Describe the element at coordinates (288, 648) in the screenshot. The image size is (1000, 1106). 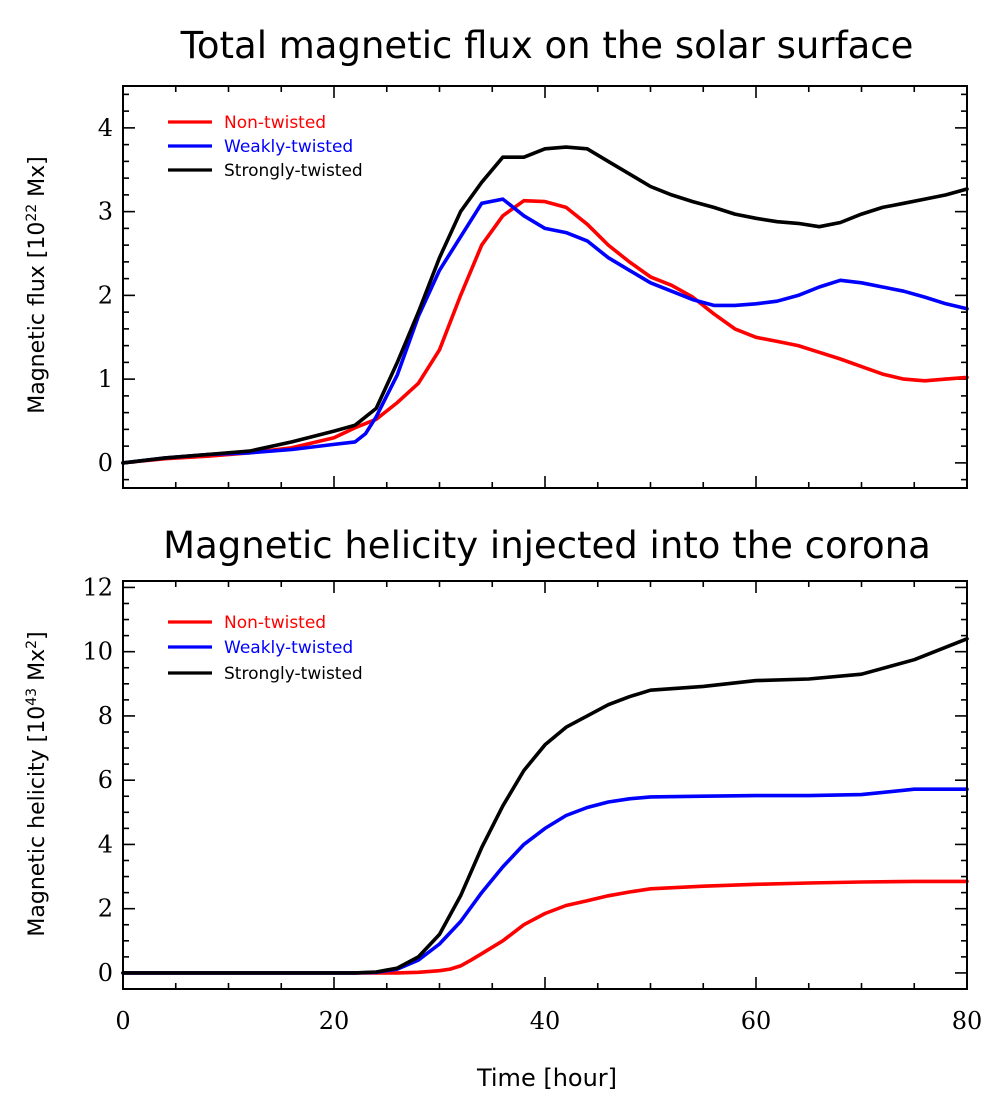
I see `helicity-legend-weakly-twisted: Weakly-twisted` at that location.